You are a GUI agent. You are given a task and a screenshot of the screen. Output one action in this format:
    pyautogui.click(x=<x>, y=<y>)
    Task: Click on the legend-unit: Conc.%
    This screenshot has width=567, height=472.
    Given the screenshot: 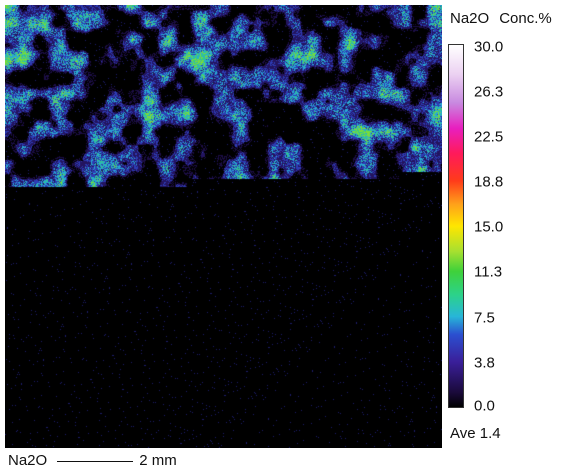 What is the action you would take?
    pyautogui.click(x=525, y=18)
    